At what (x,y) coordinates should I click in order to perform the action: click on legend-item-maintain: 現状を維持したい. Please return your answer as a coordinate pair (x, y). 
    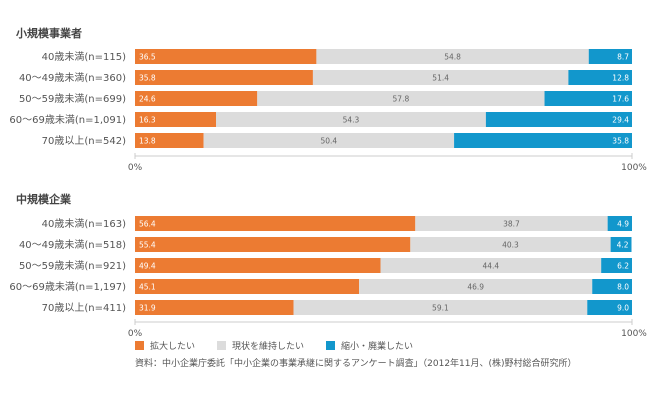
    Looking at the image, I should click on (260, 345).